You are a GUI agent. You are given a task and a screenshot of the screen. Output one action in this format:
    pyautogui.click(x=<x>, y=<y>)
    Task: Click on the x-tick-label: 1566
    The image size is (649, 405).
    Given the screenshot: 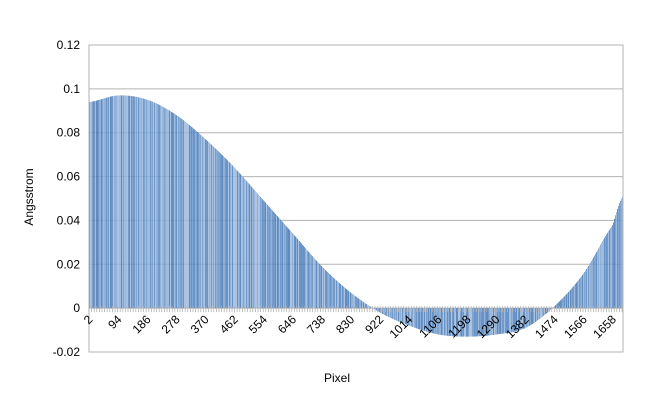 What is the action you would take?
    pyautogui.click(x=575, y=326)
    